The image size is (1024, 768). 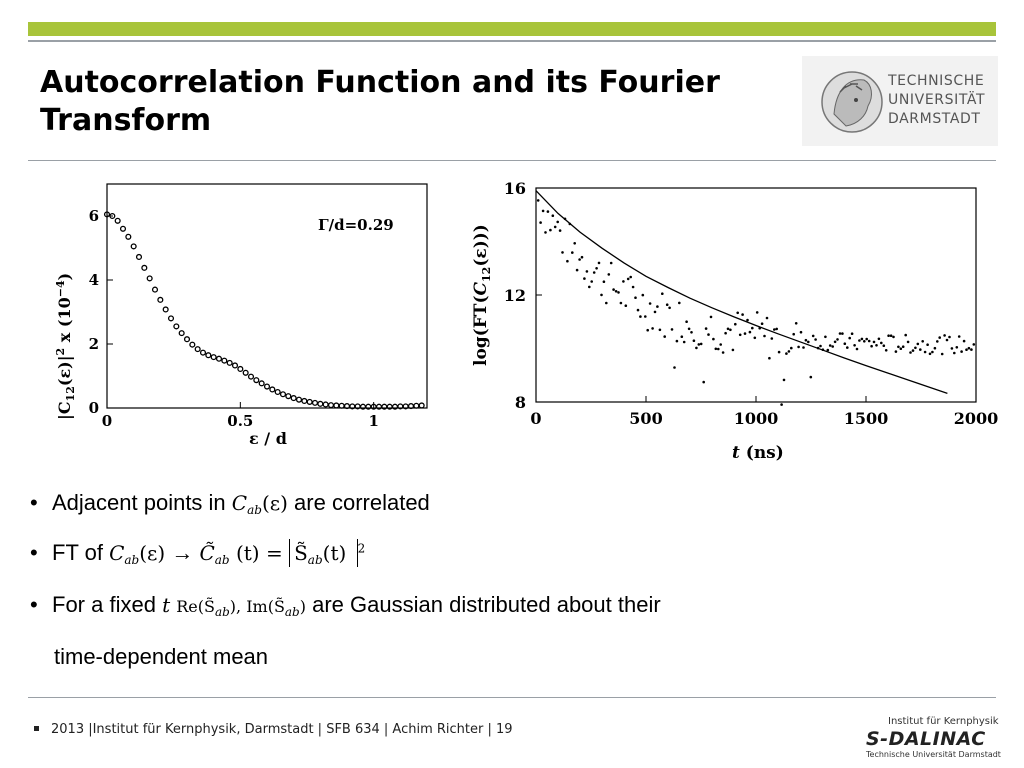 What do you see at coordinates (512, 160) in the screenshot?
I see `header-divider` at bounding box center [512, 160].